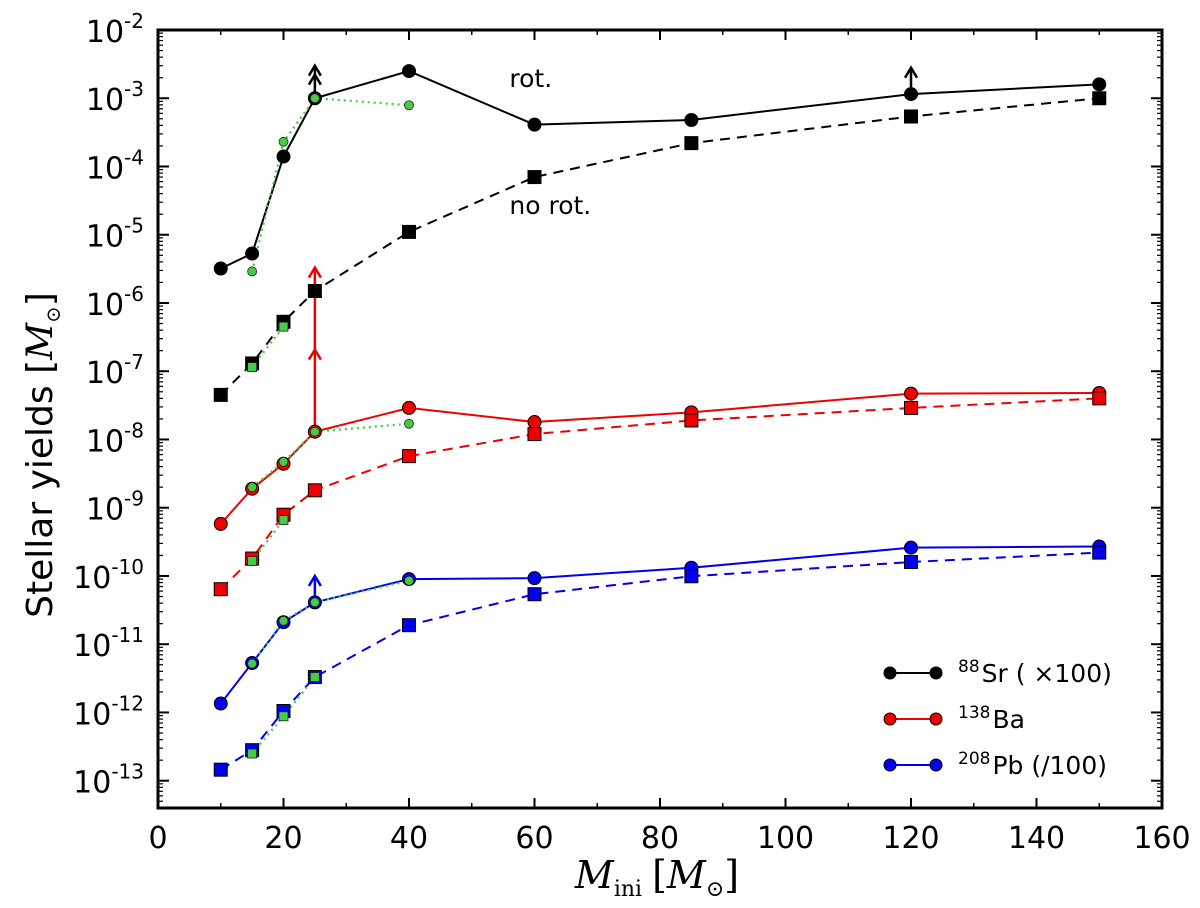  What do you see at coordinates (1161, 838) in the screenshot?
I see `x-tick-label: 160` at bounding box center [1161, 838].